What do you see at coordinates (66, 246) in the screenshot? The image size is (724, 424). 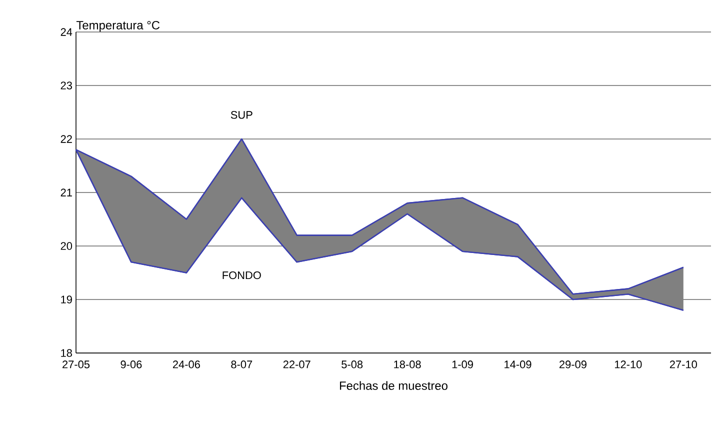 I see `y-tick-label: 20` at bounding box center [66, 246].